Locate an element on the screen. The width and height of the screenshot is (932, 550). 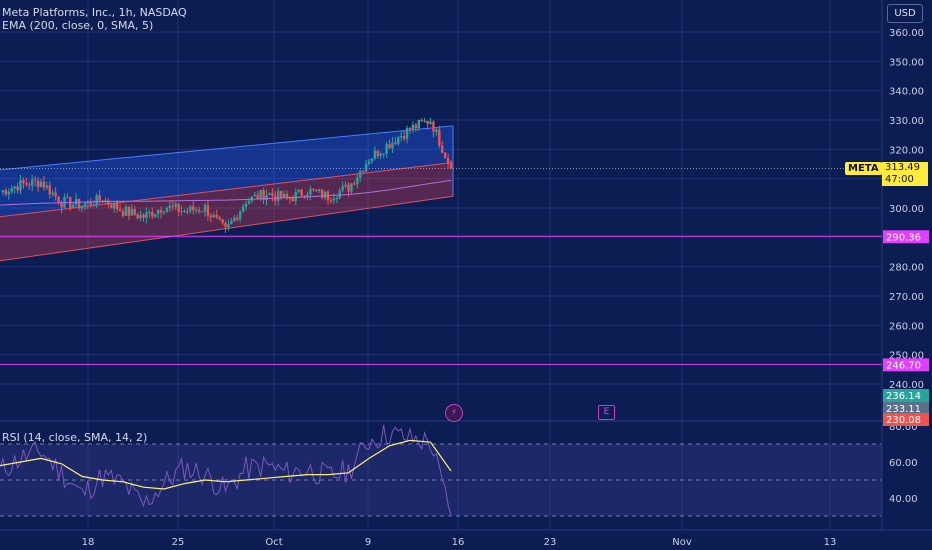
time-tick-label: 9 is located at coordinates (368, 542).